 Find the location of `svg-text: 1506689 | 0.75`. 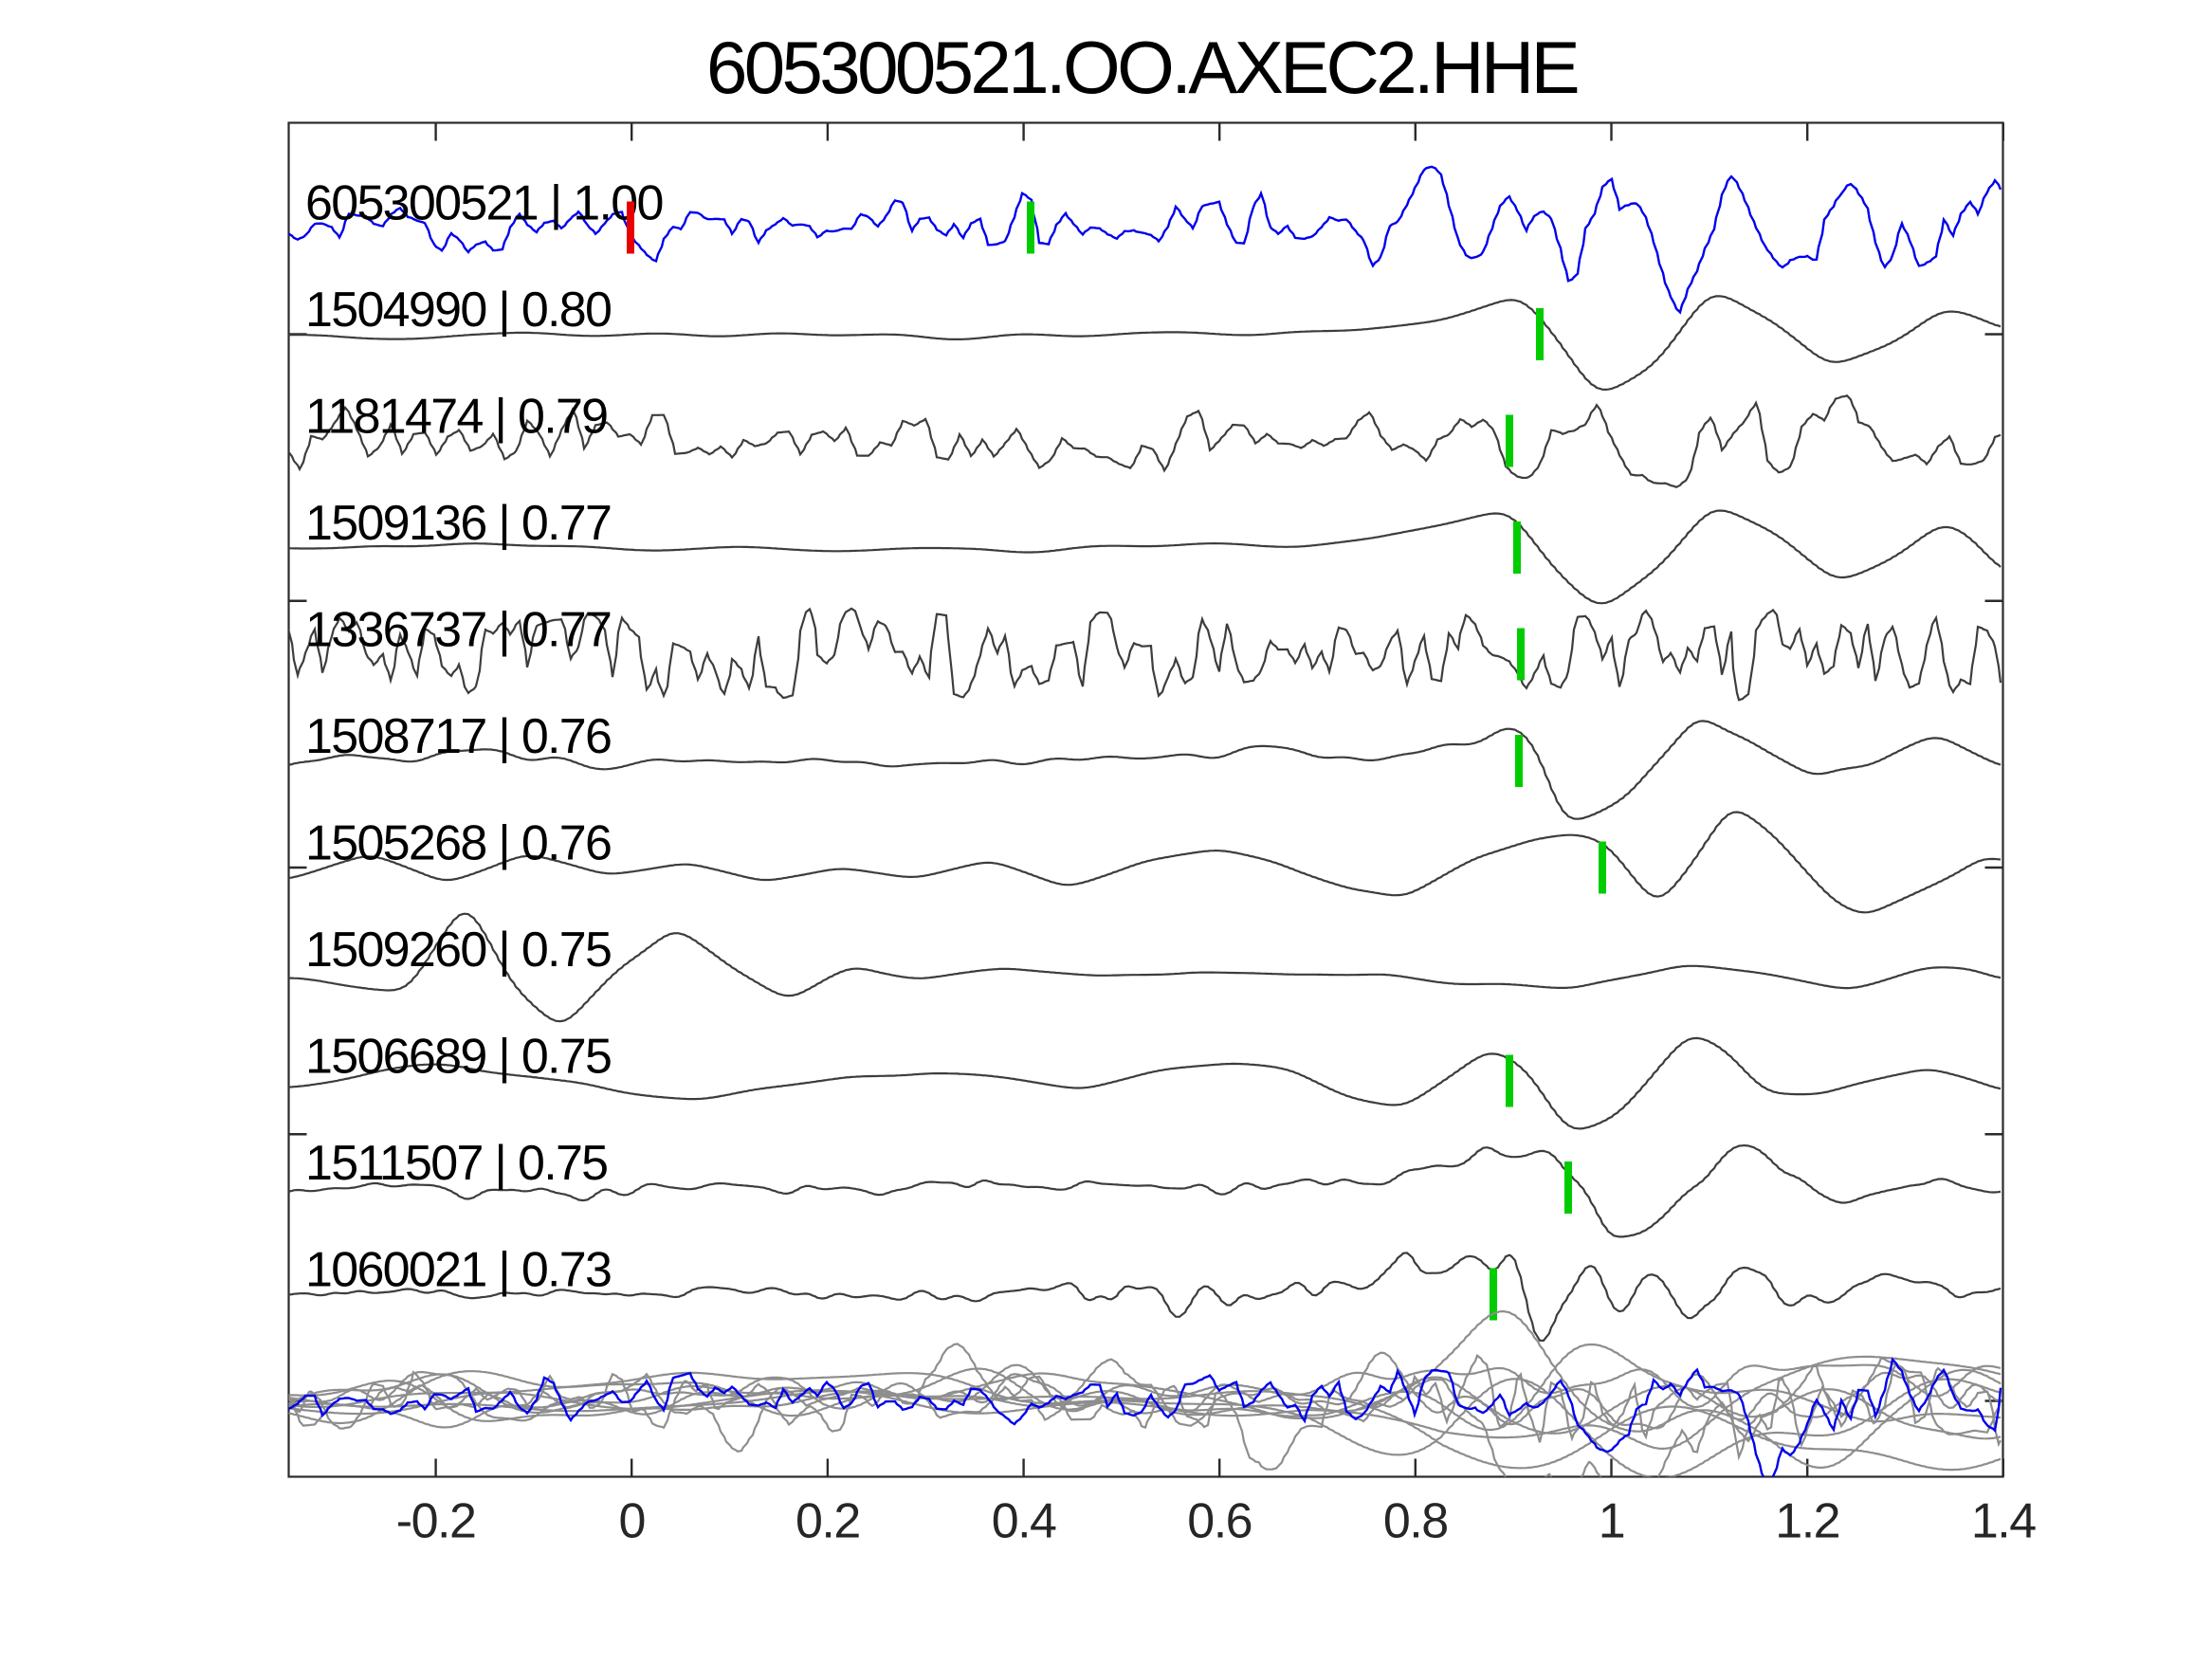

svg-text: 1506689 | 0.75 is located at coordinates (458, 1057).